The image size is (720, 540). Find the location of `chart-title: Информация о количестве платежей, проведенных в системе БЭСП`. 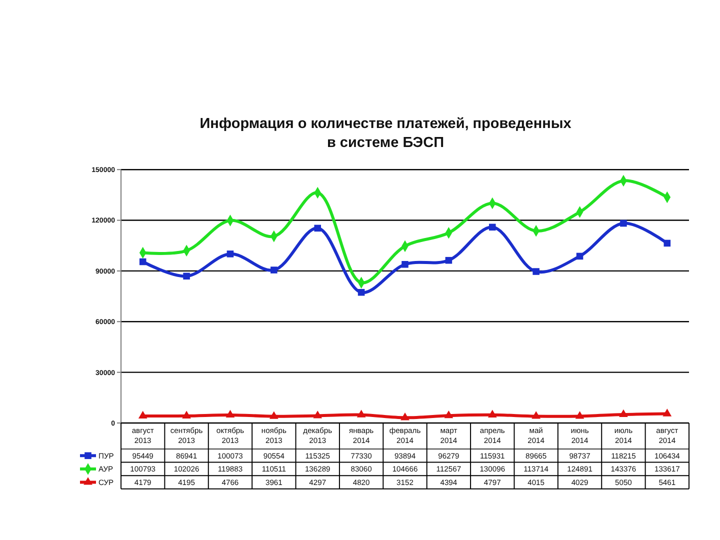

chart-title: Информация о количестве платежей, проведенных в системе БЭСП is located at coordinates (386, 133).